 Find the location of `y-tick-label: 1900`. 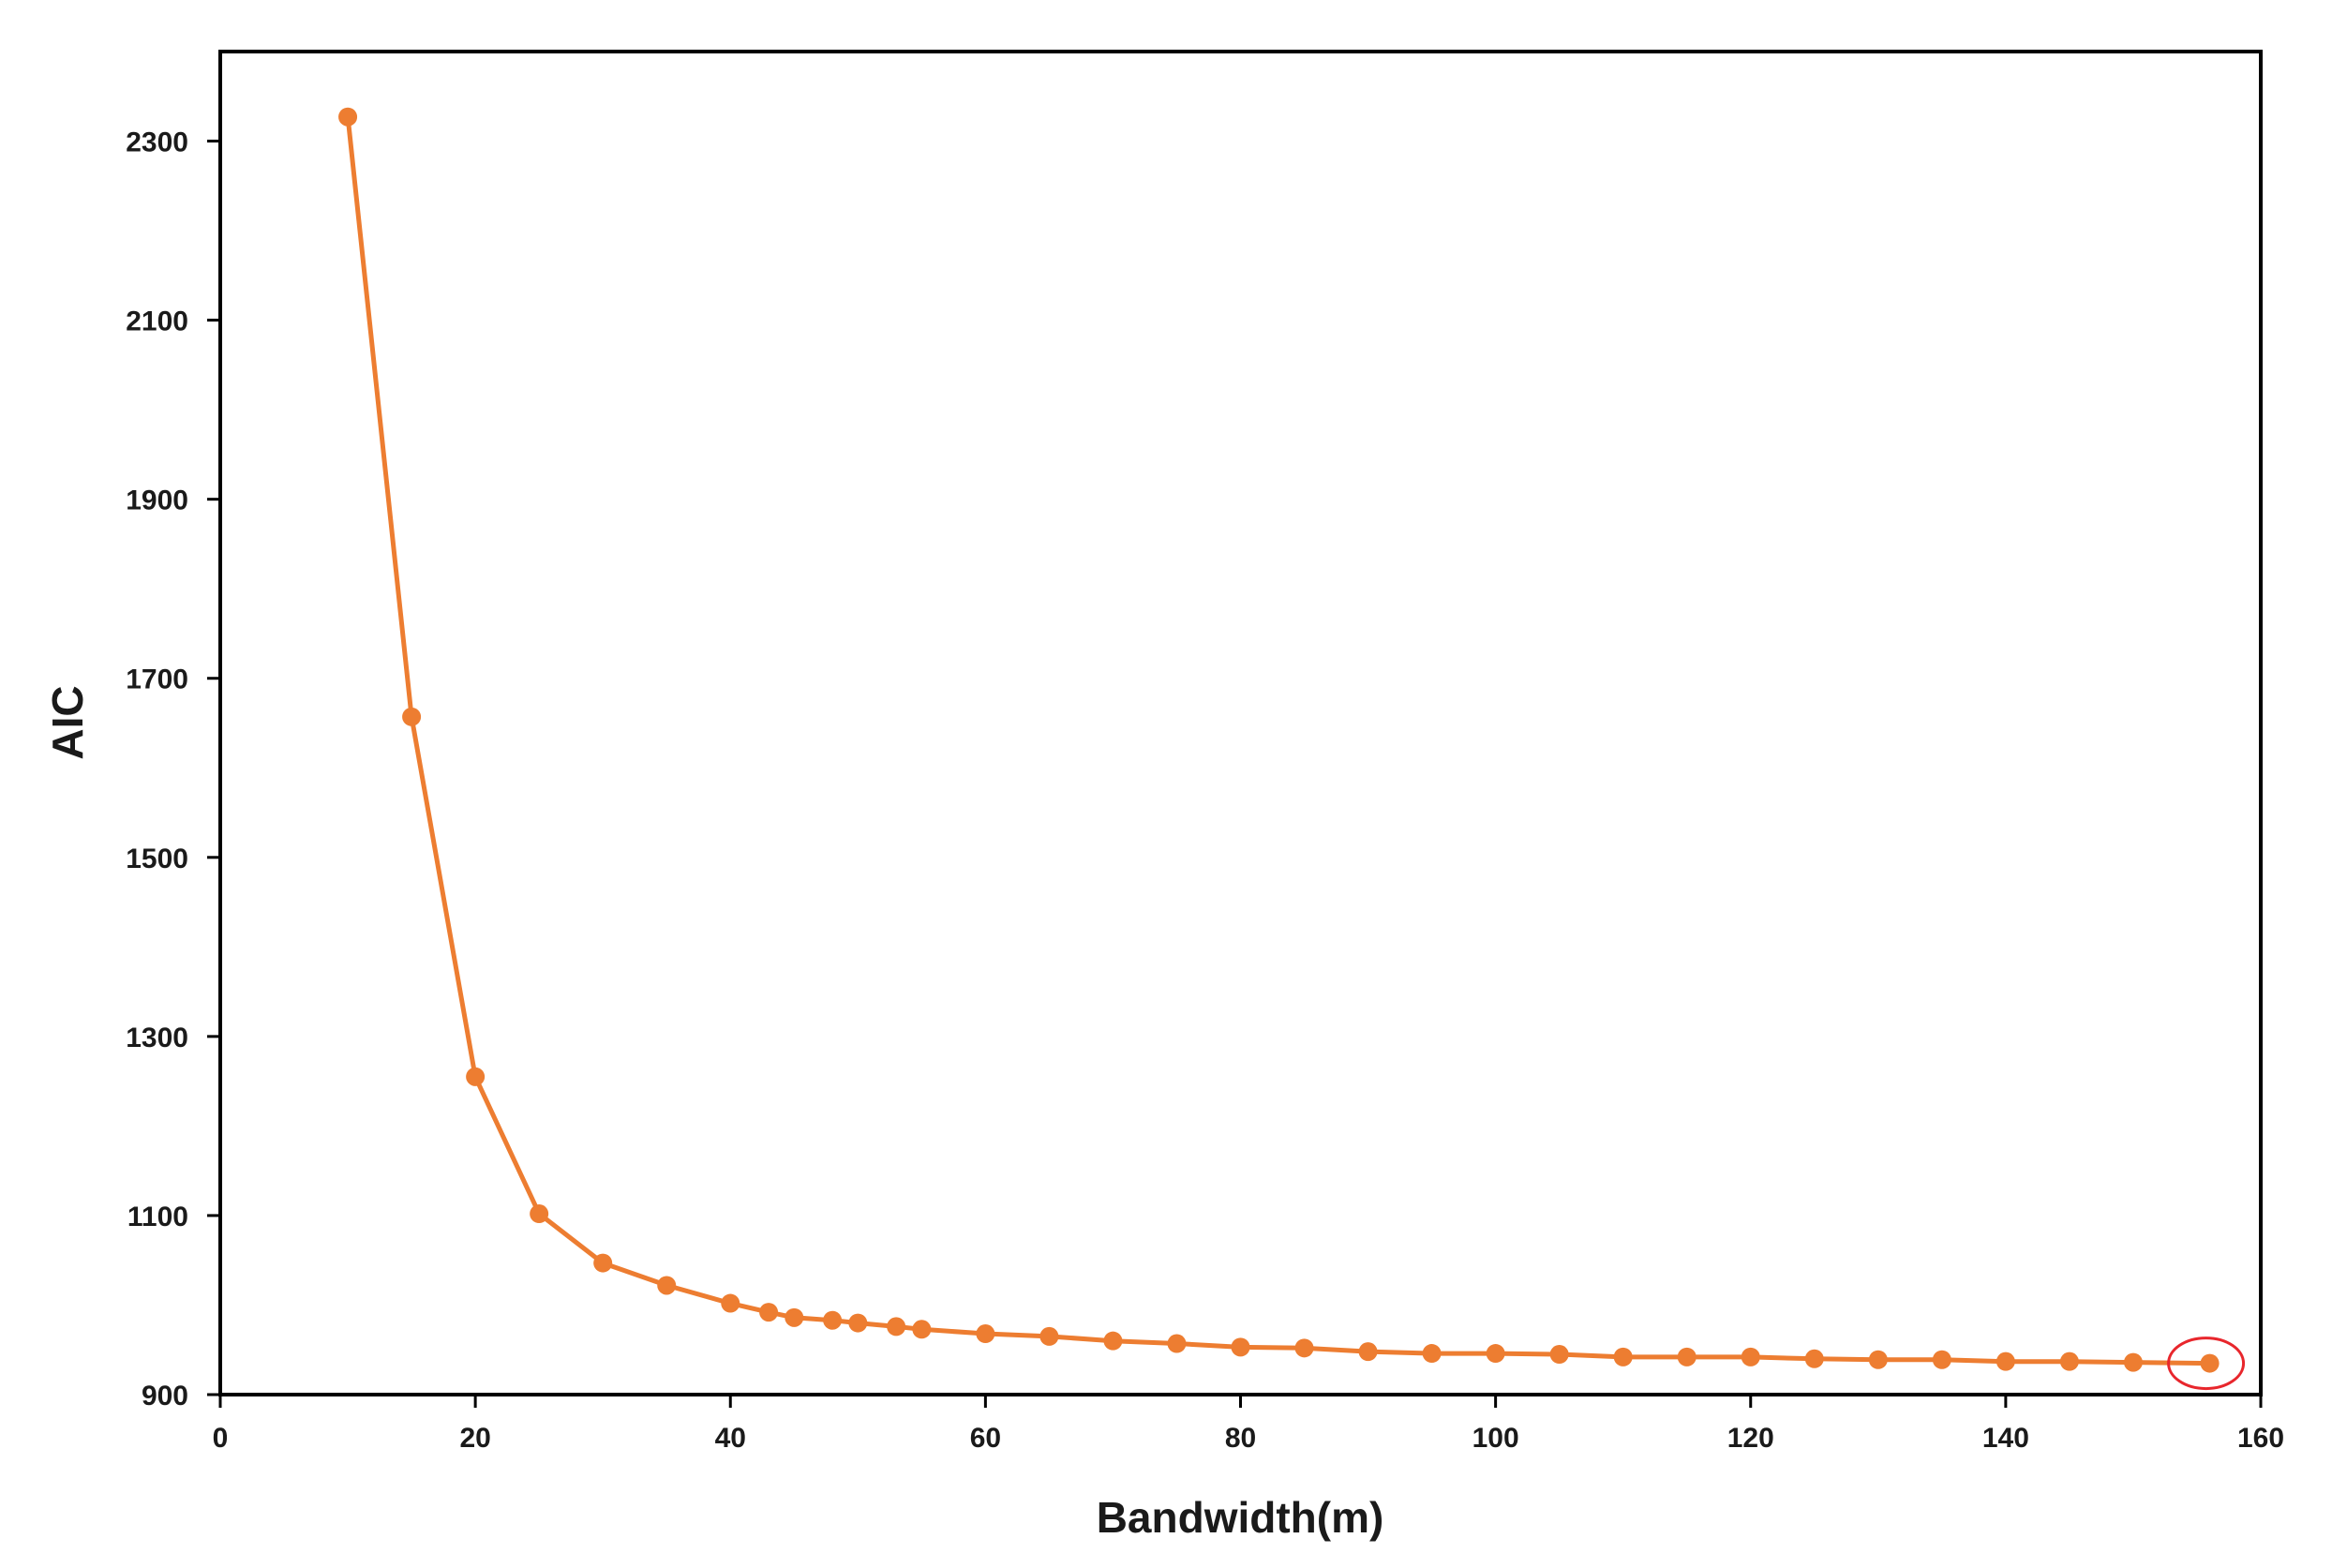

y-tick-label: 1900 is located at coordinates (157, 500).